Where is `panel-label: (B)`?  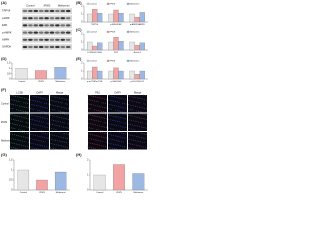 panel-label: (B) is located at coordinates (79, 2).